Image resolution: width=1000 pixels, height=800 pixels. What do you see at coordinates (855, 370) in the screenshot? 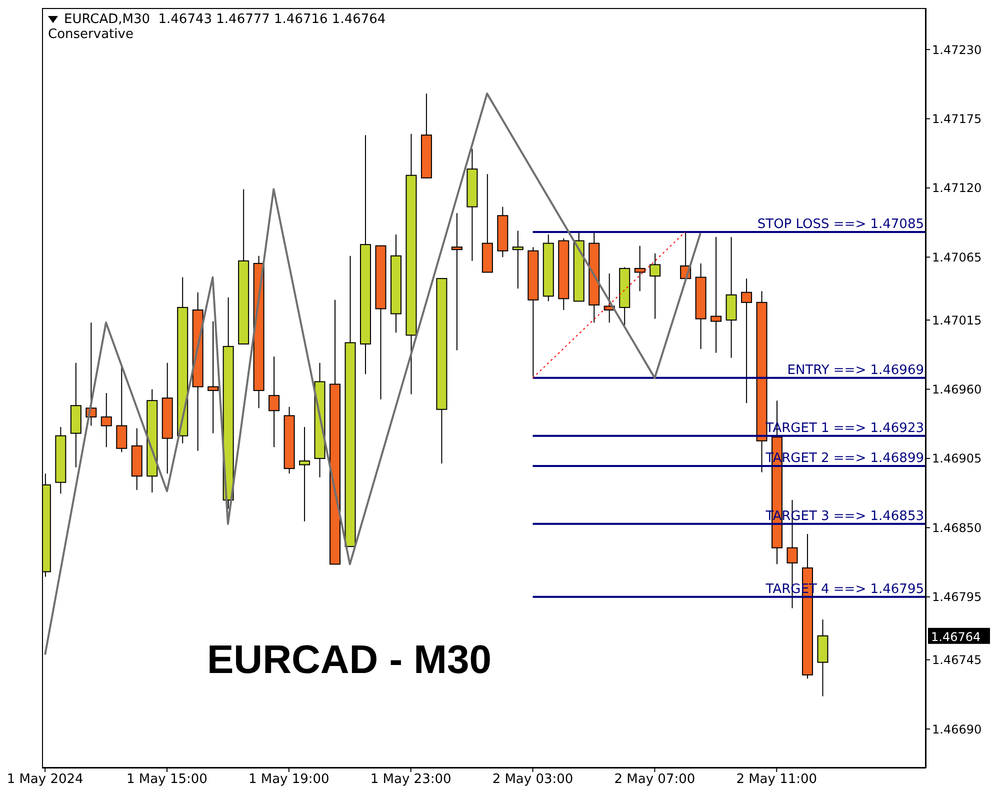
I see `ref-line-label: ENTRY ==> 1.46969` at bounding box center [855, 370].